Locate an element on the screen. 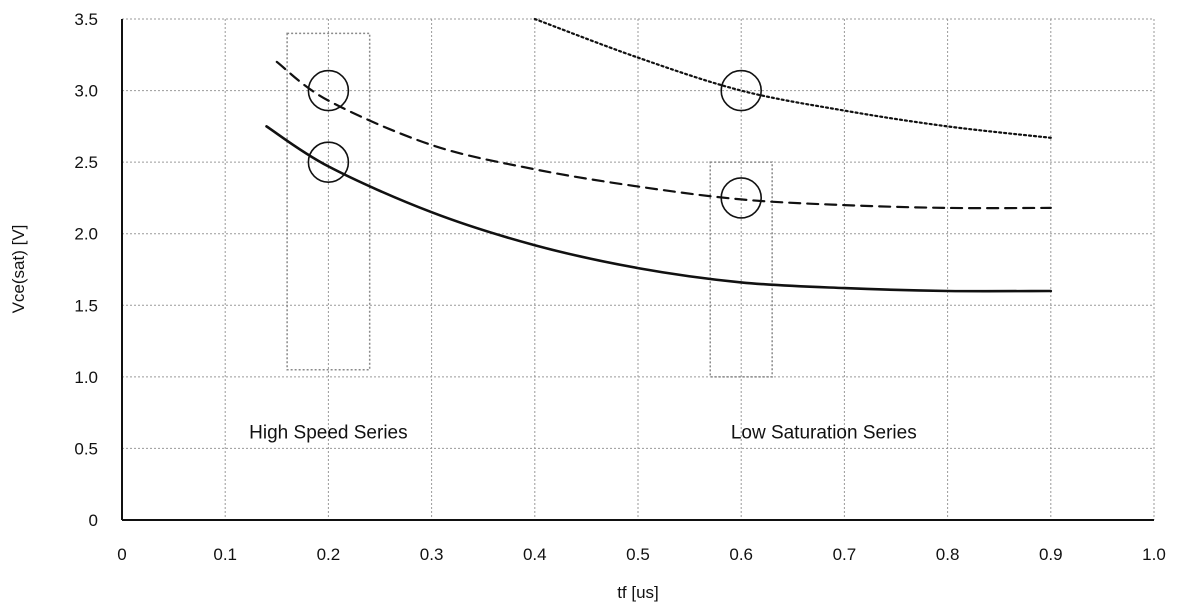 This screenshot has width=1179, height=609. x-tick-label: 0.6 is located at coordinates (741, 554).